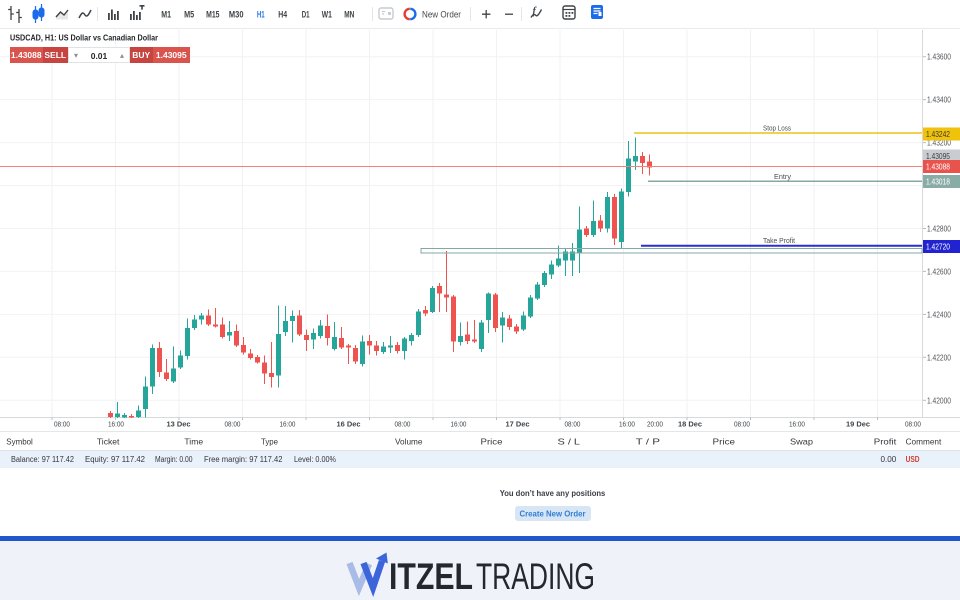 This screenshot has width=960, height=600. Describe the element at coordinates (553, 493) in the screenshot. I see `svg-text: You don’t have any positions` at that location.